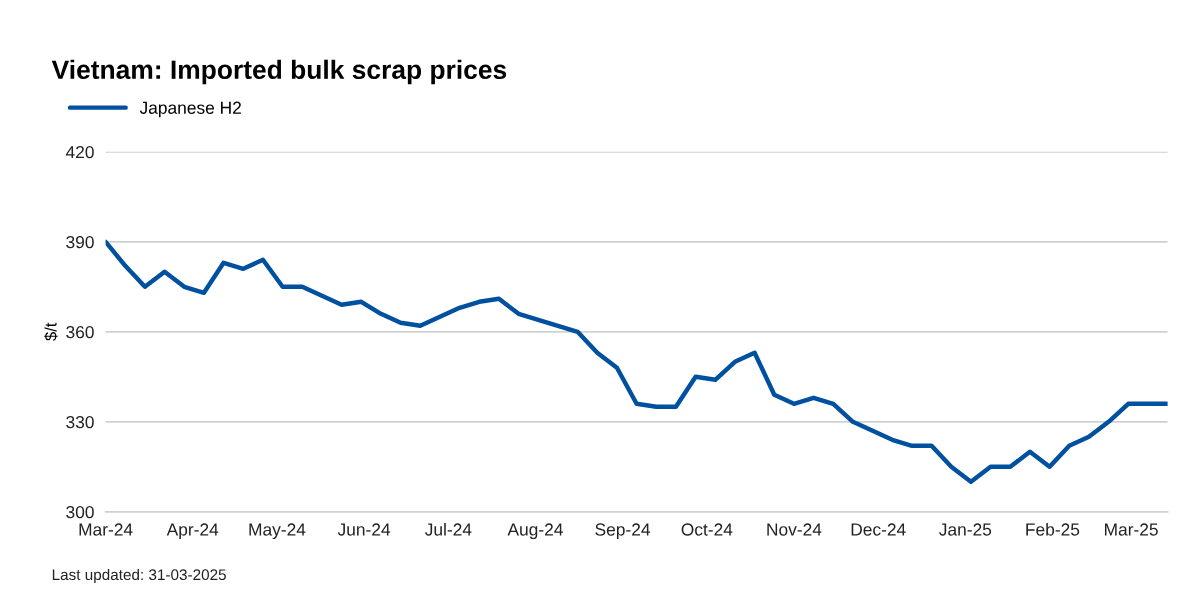 The width and height of the screenshot is (1200, 600). What do you see at coordinates (707, 529) in the screenshot?
I see `x-tick-label: Oct-24` at bounding box center [707, 529].